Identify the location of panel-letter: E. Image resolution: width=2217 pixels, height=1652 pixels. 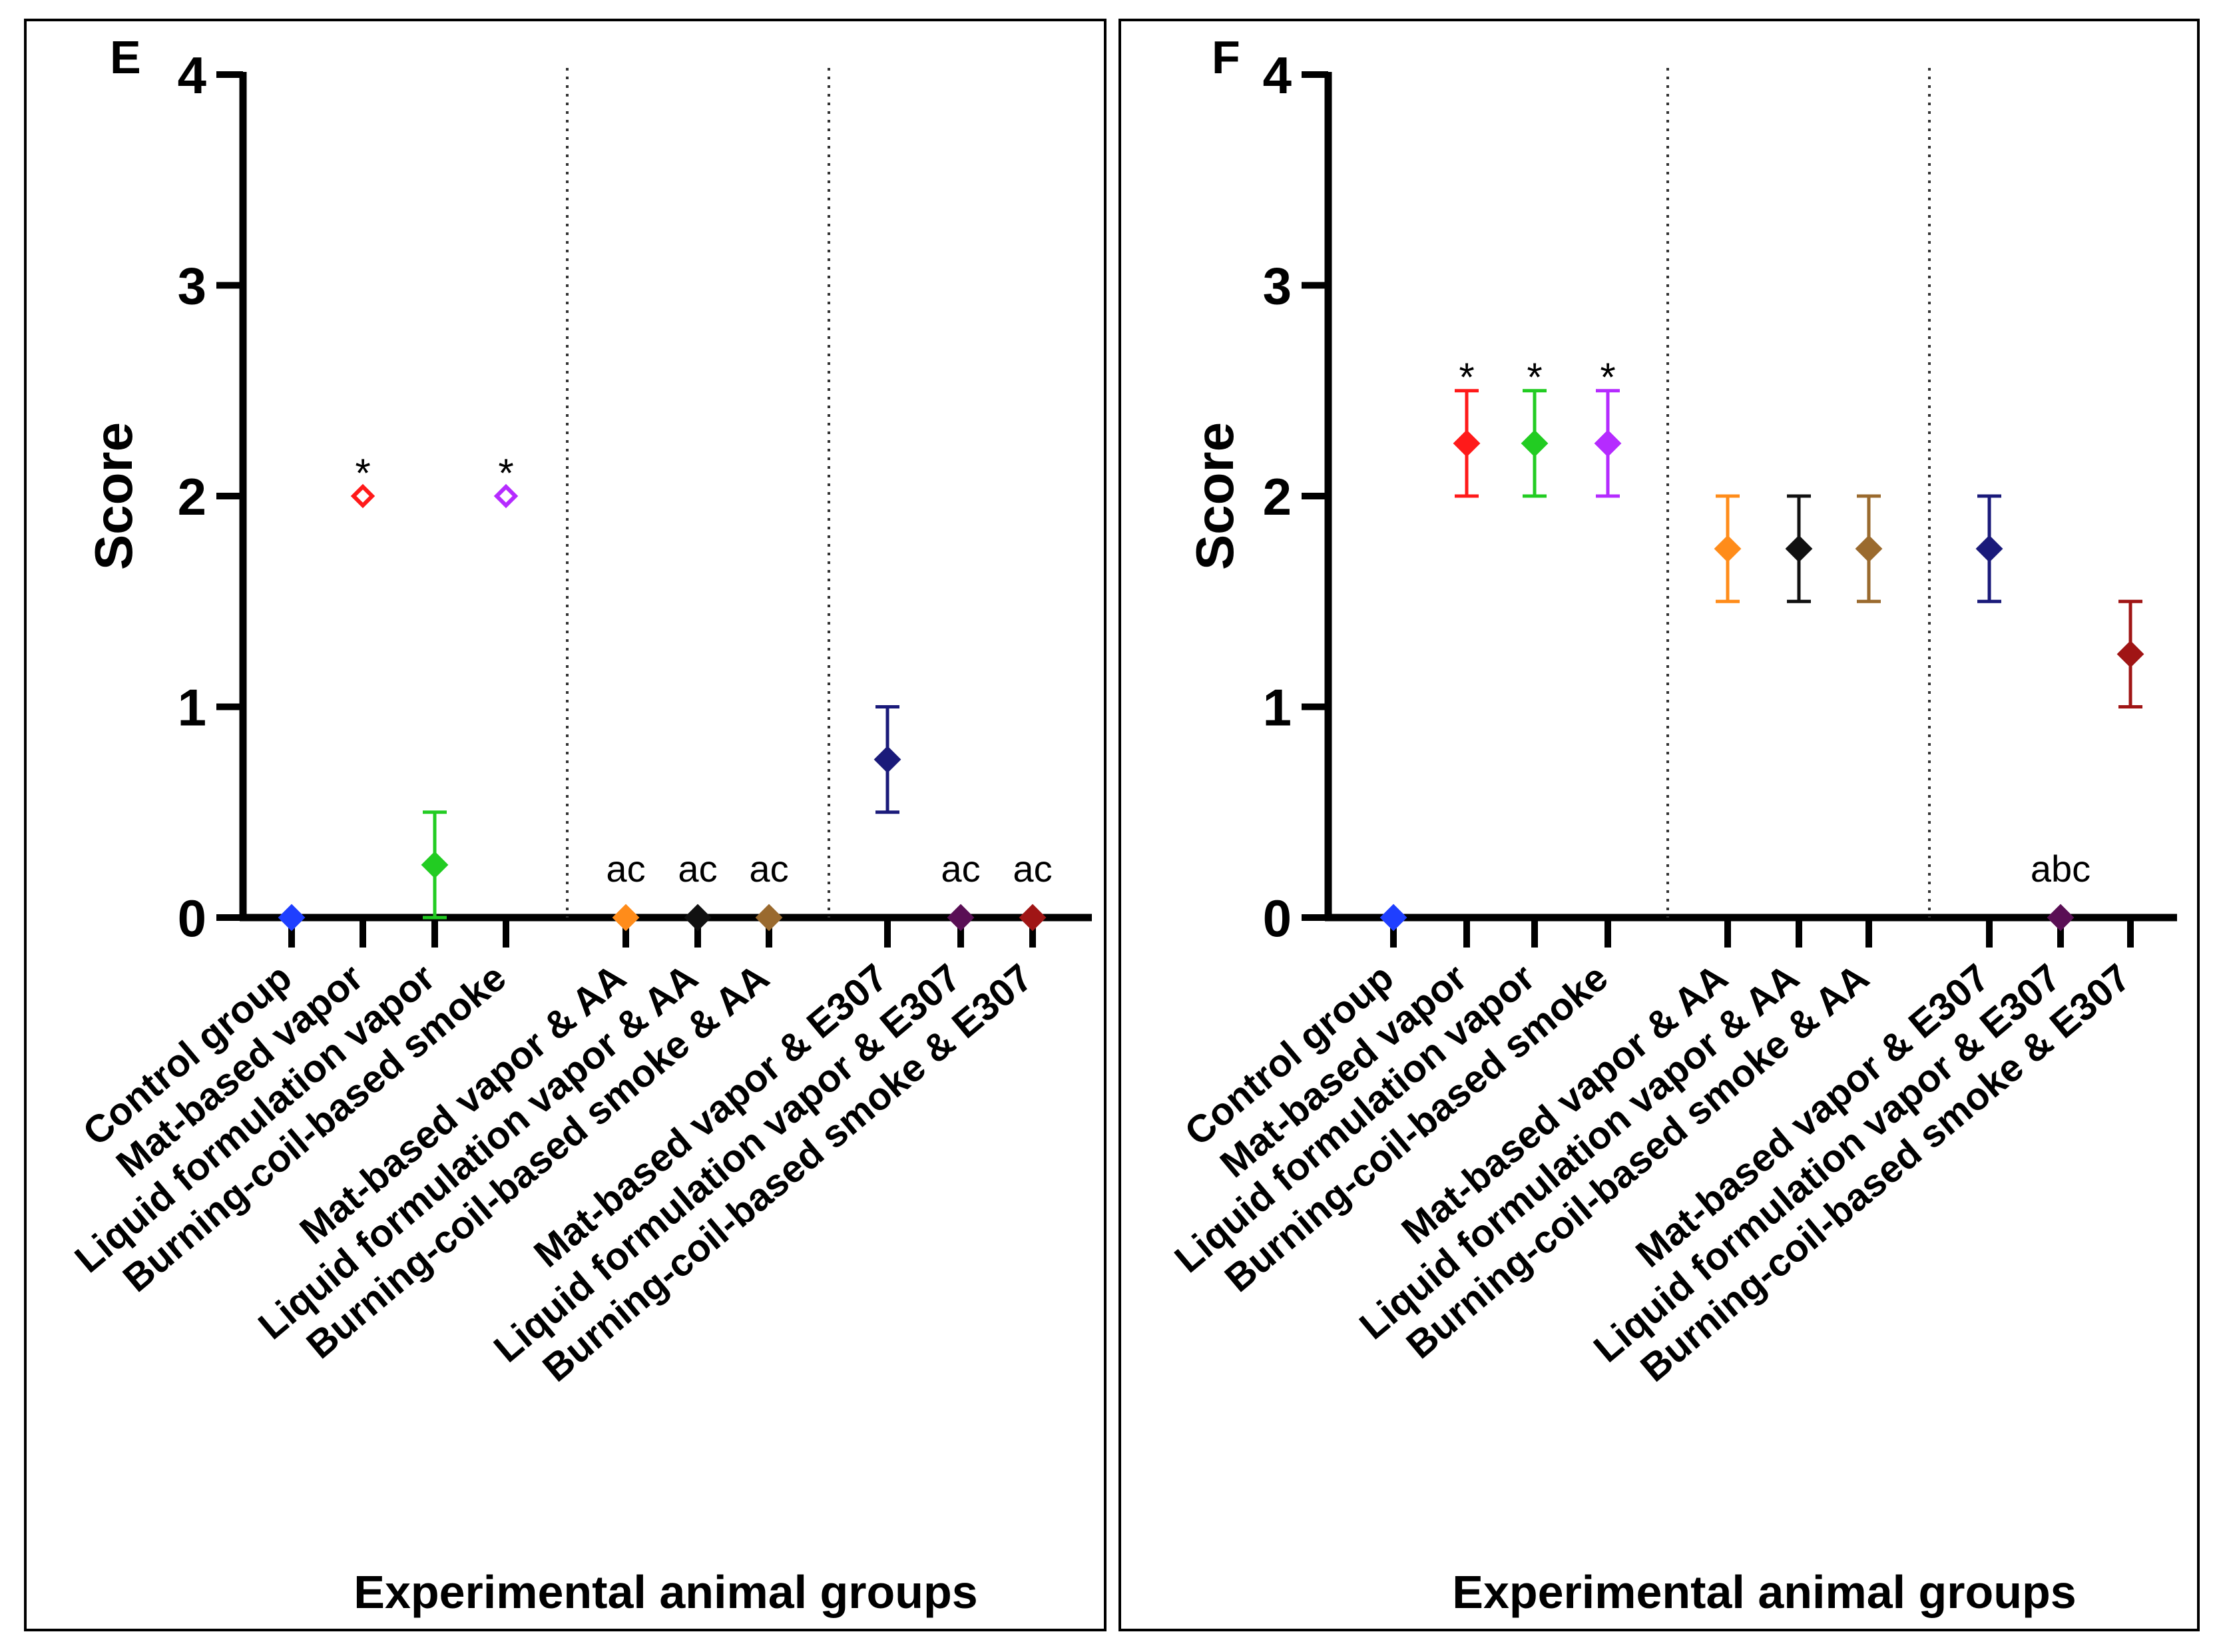
(125, 57).